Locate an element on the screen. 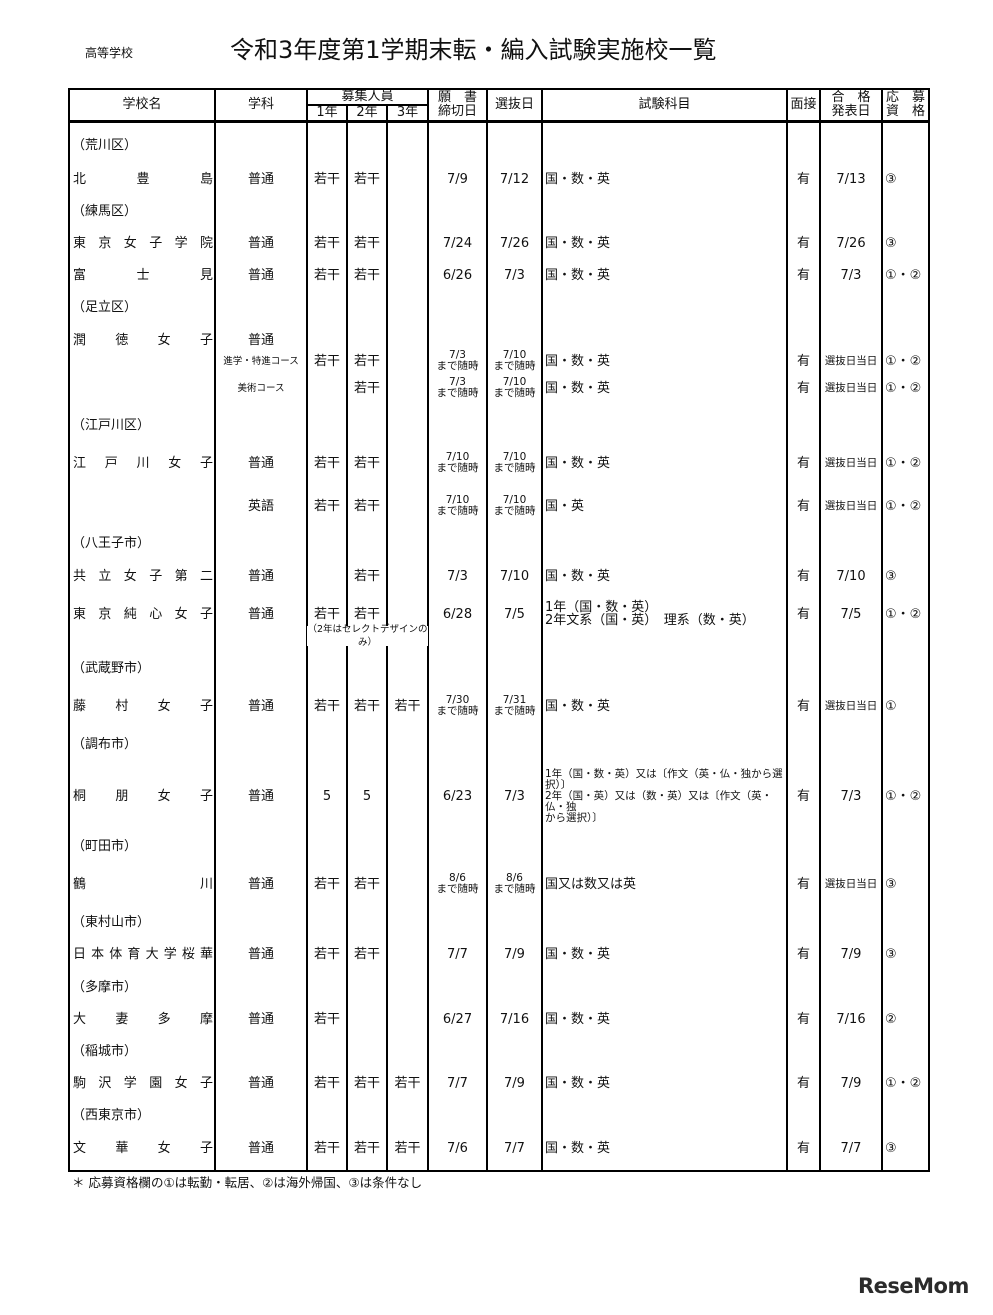  announce-cell: 7/26 is located at coordinates (851, 243).